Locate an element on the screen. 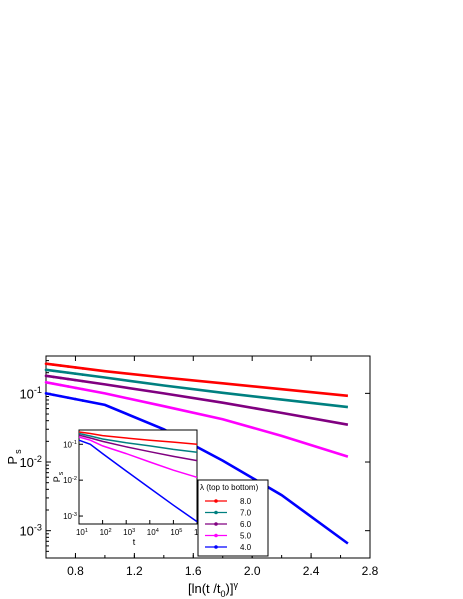 This screenshot has height=599, width=463. inset-y-tick-label: 10-2 is located at coordinates (70, 480).